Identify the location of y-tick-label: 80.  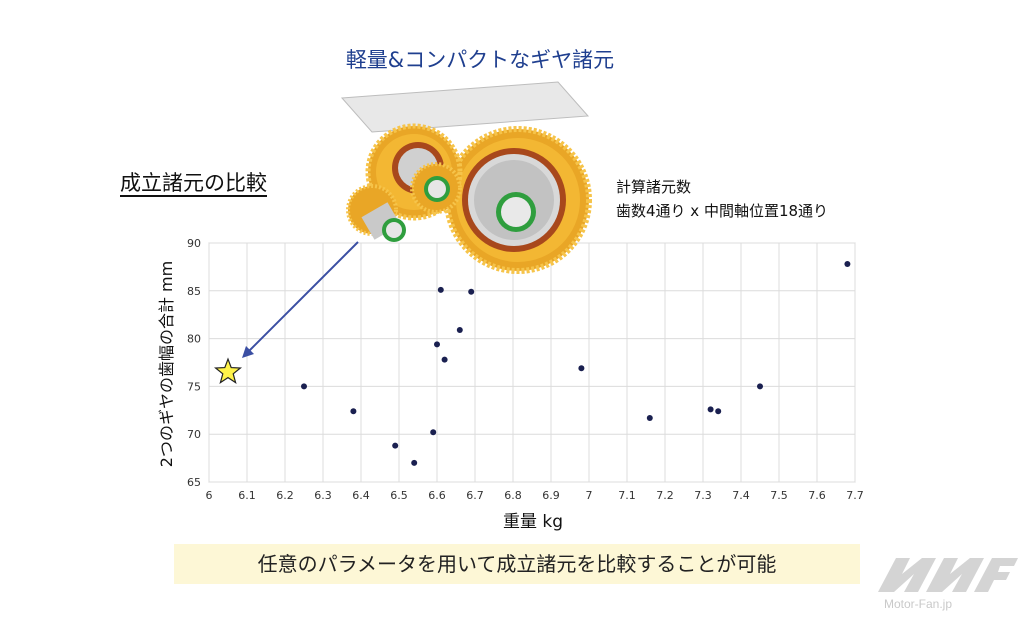
(194, 339).